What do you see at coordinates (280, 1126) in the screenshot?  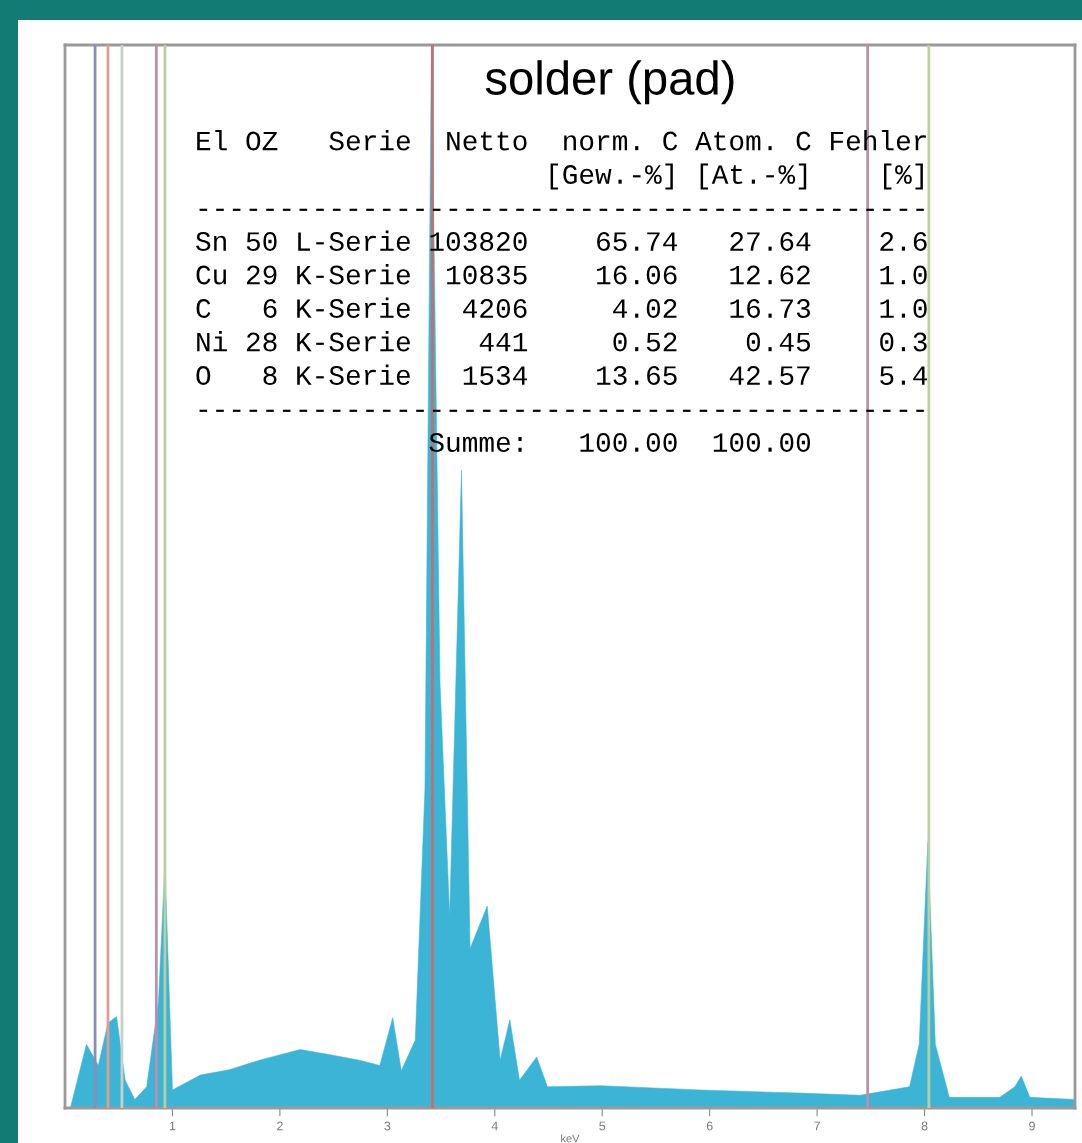 I see `x-tick-label: 2` at bounding box center [280, 1126].